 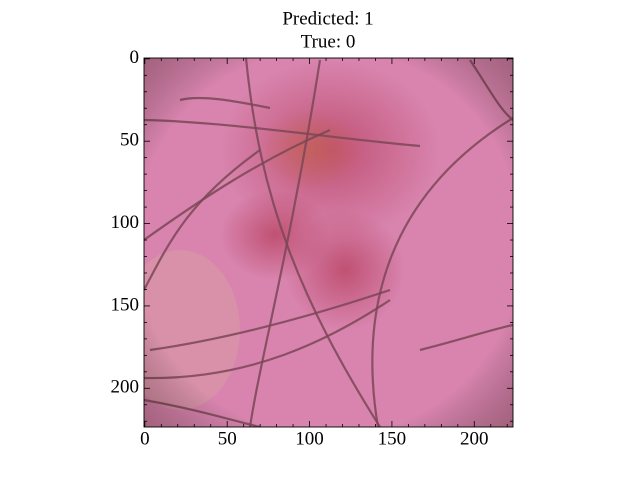 I want to click on x-tick-label: 200, so click(x=474, y=438).